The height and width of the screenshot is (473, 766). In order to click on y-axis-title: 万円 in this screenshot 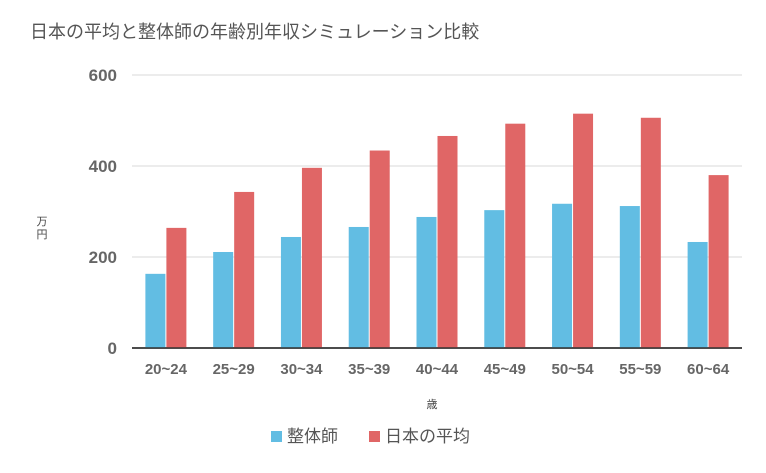, I will do `click(42, 228)`.